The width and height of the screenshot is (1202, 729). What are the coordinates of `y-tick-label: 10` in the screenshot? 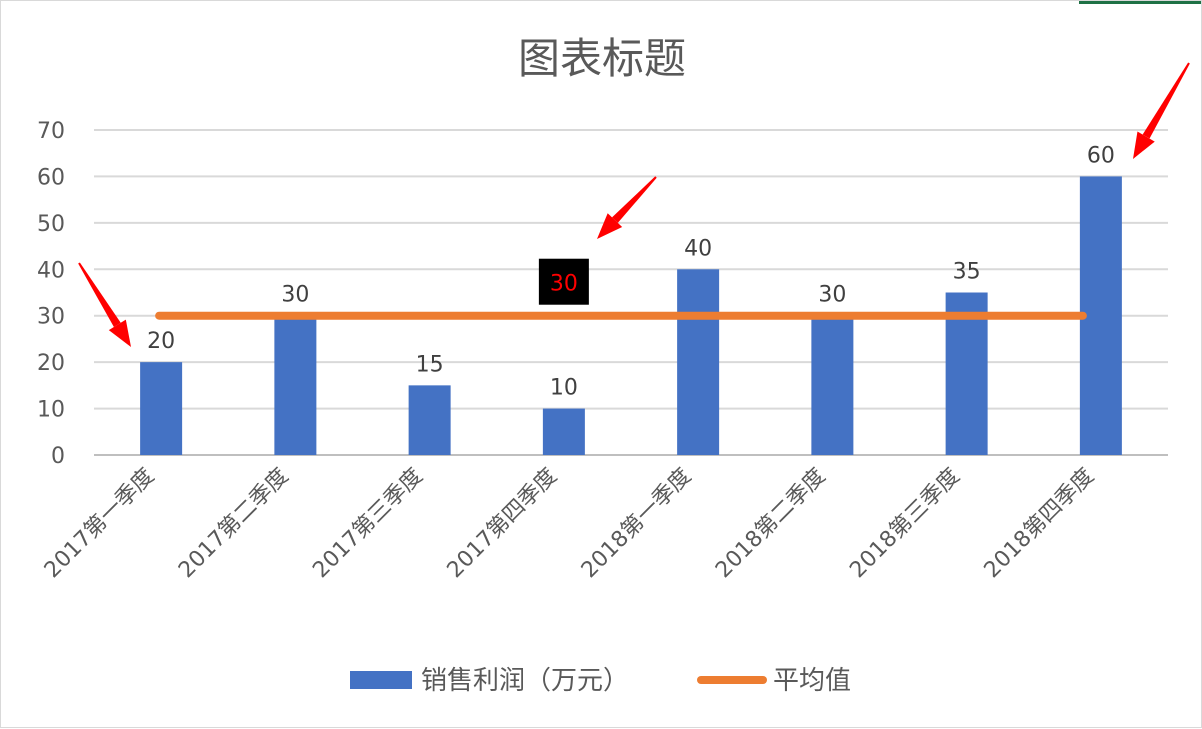 It's located at (51, 410).